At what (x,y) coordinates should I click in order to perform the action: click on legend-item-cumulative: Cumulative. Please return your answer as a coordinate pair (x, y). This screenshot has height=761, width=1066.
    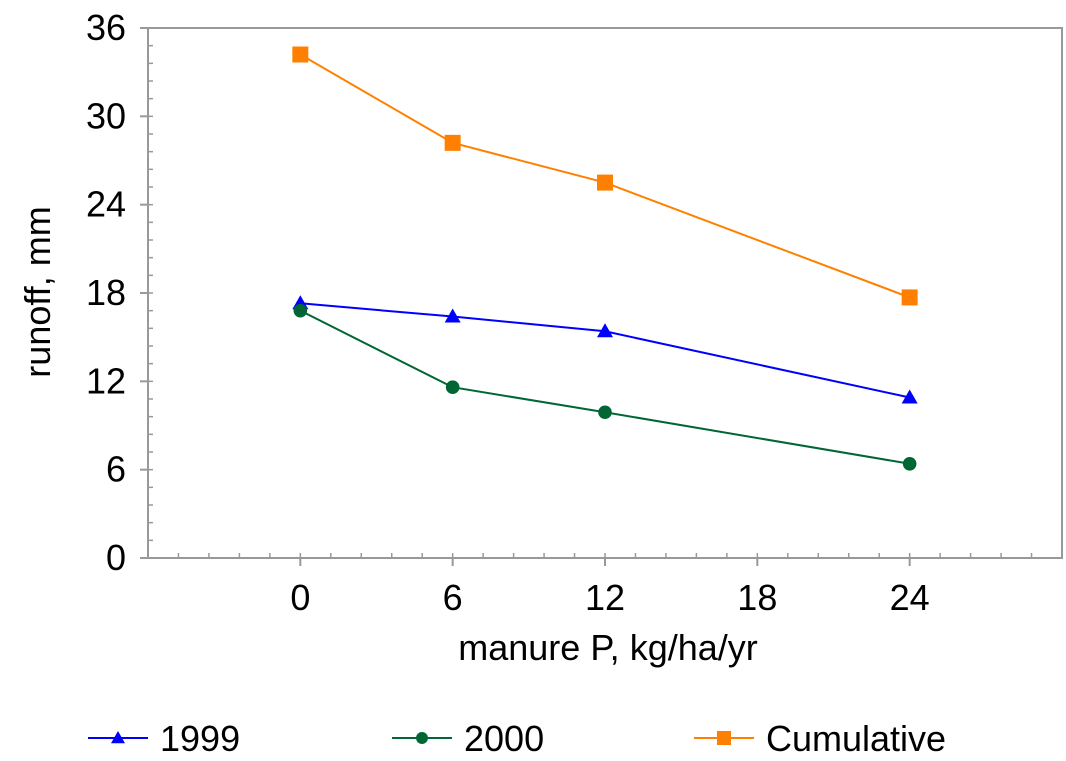
    Looking at the image, I should click on (820, 738).